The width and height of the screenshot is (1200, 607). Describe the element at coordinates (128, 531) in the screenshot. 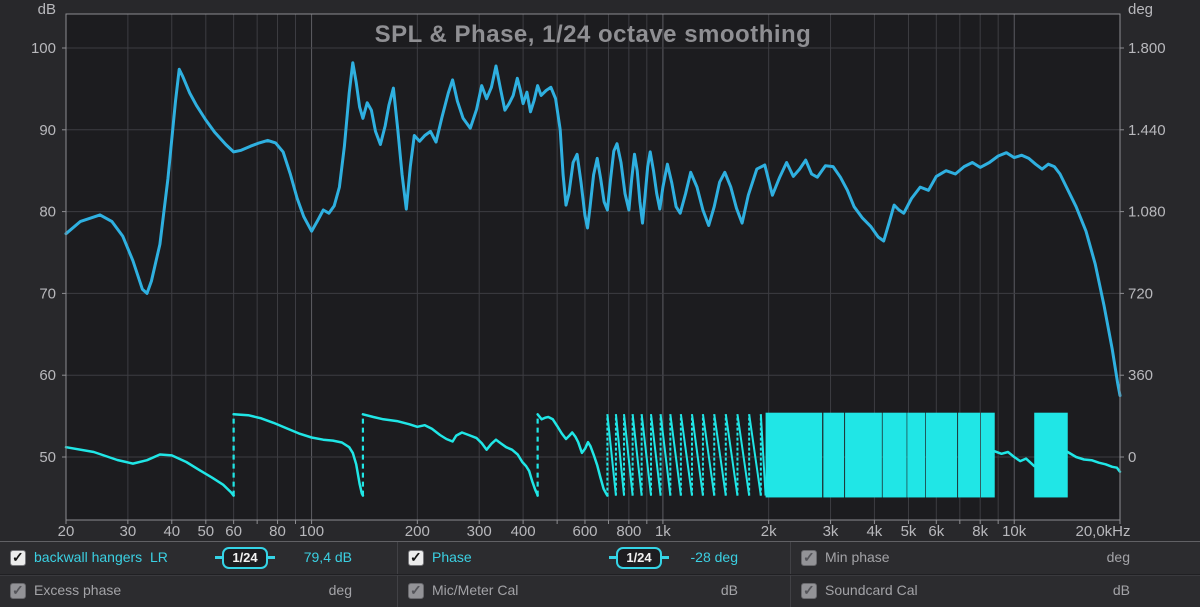

I see `freq-tick-label: 30` at that location.